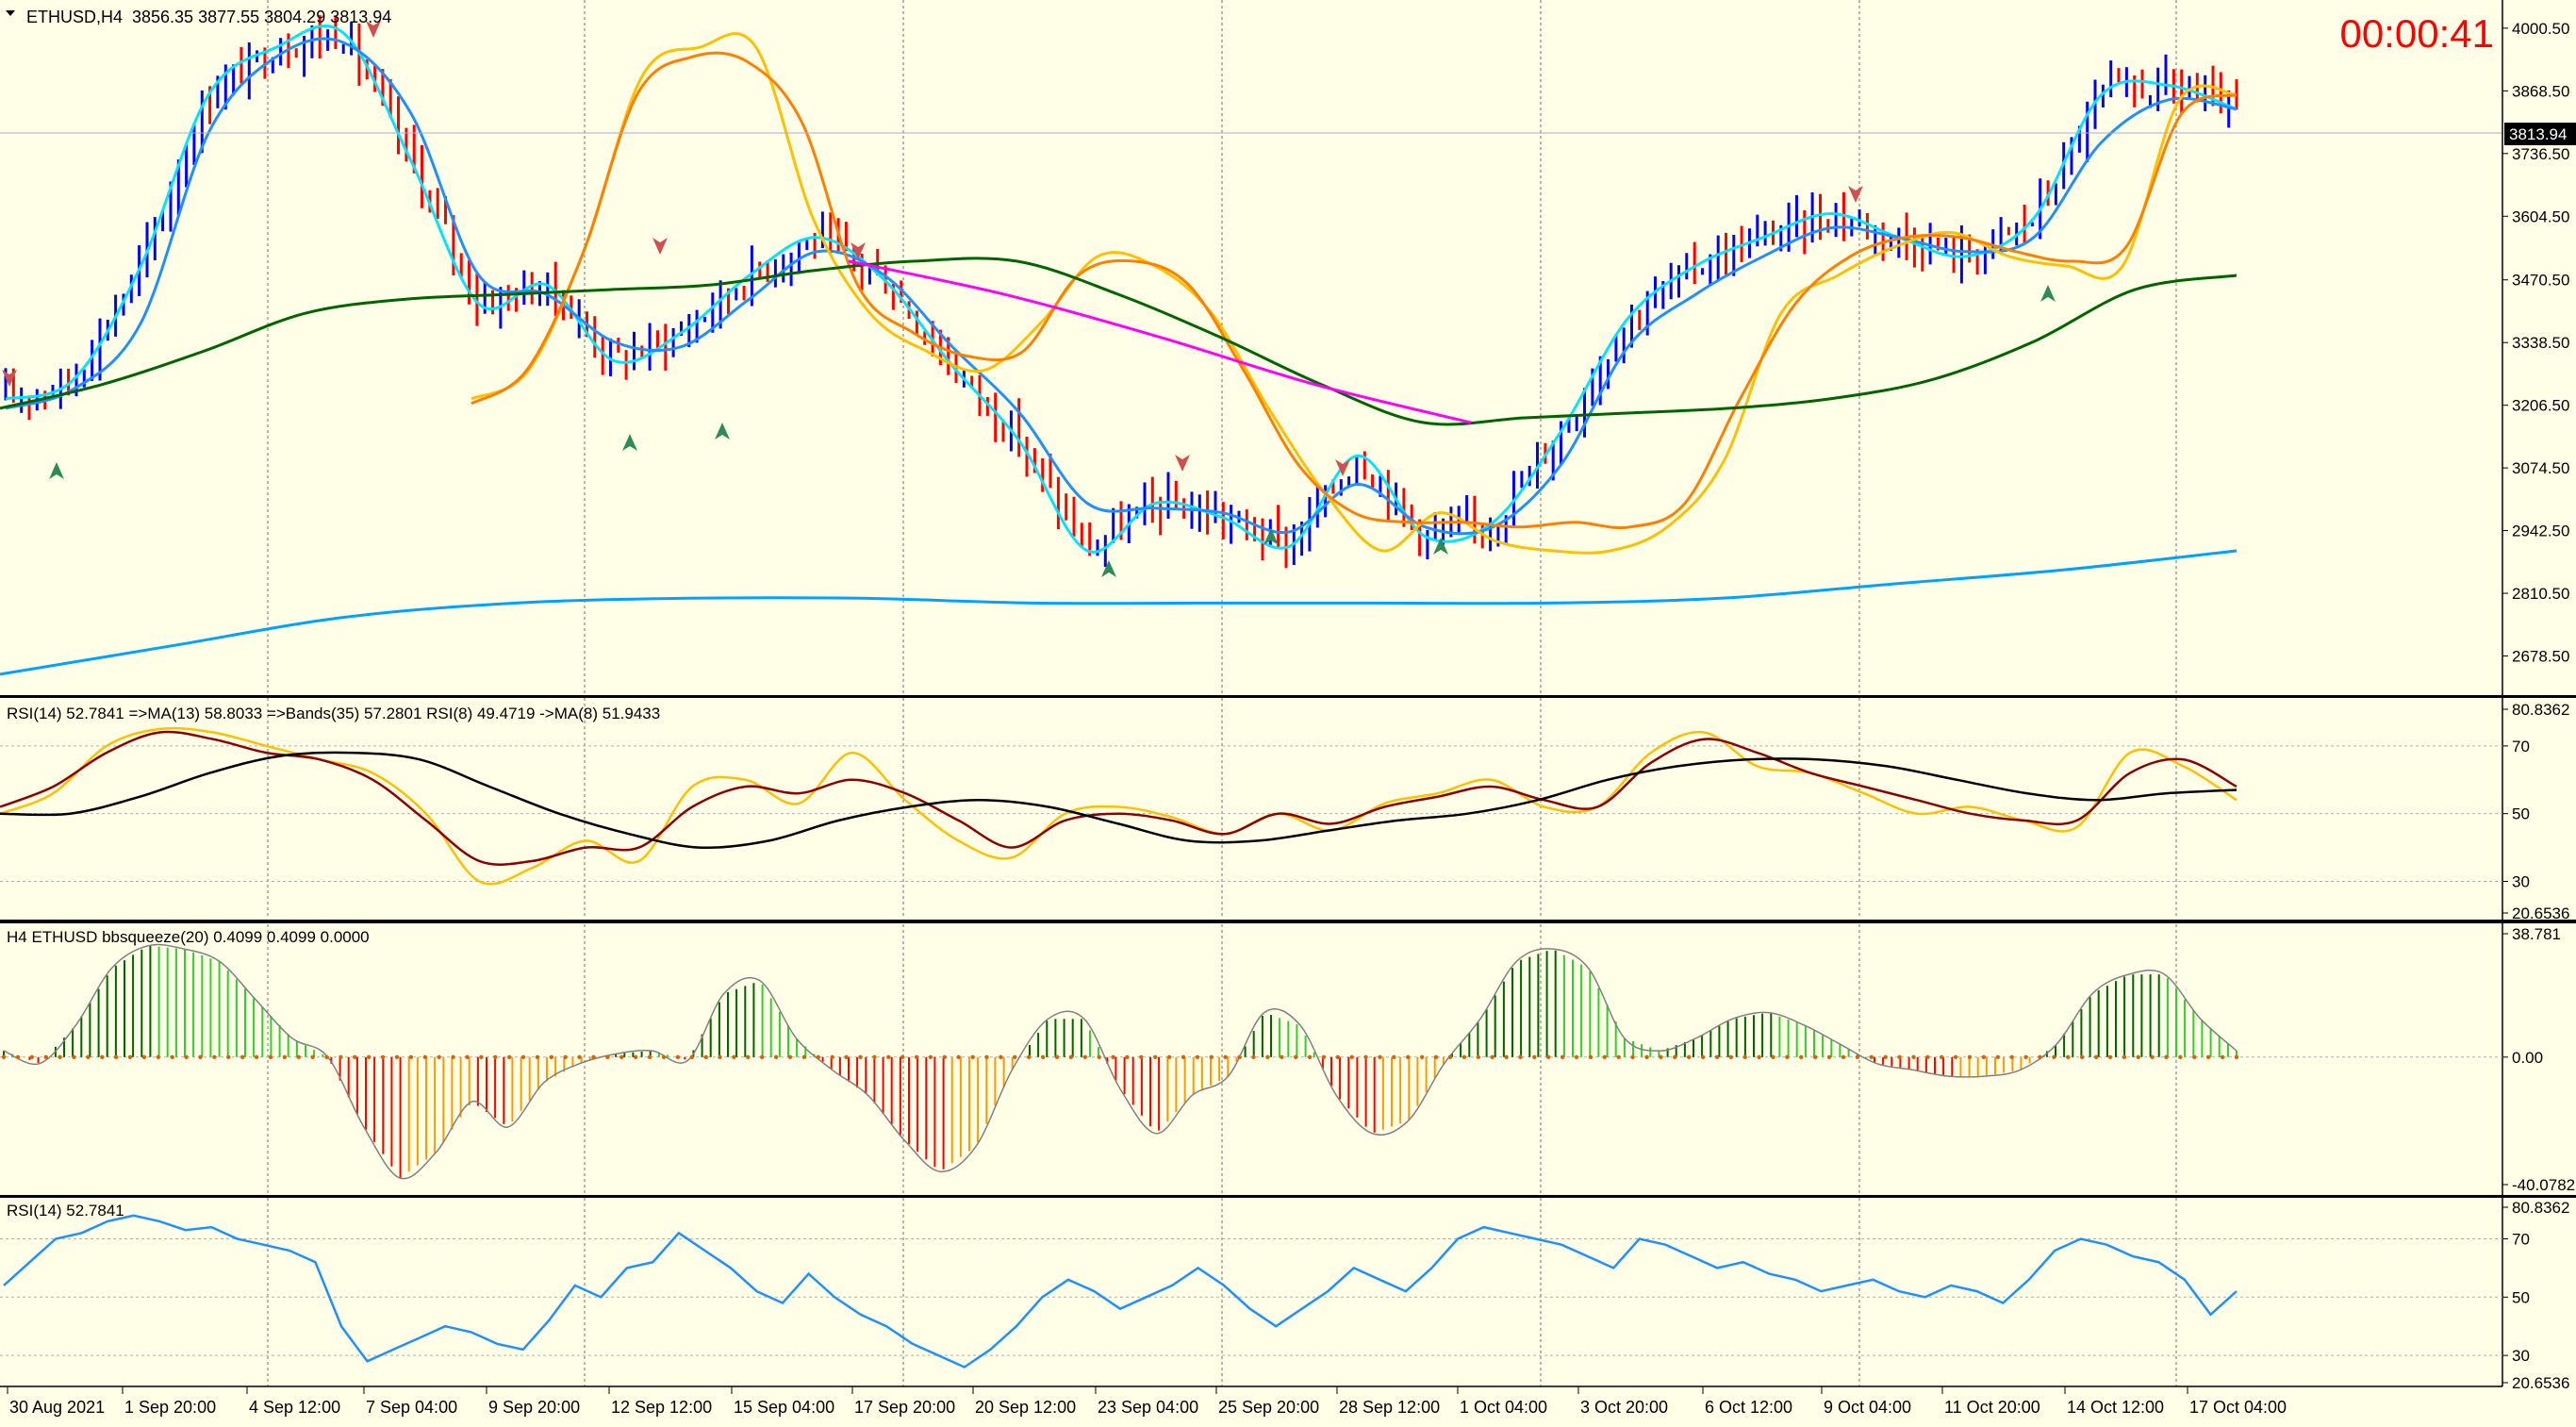 The width and height of the screenshot is (2576, 1427). What do you see at coordinates (2536, 934) in the screenshot?
I see `bbsqueeze-tick-label: 38.781` at bounding box center [2536, 934].